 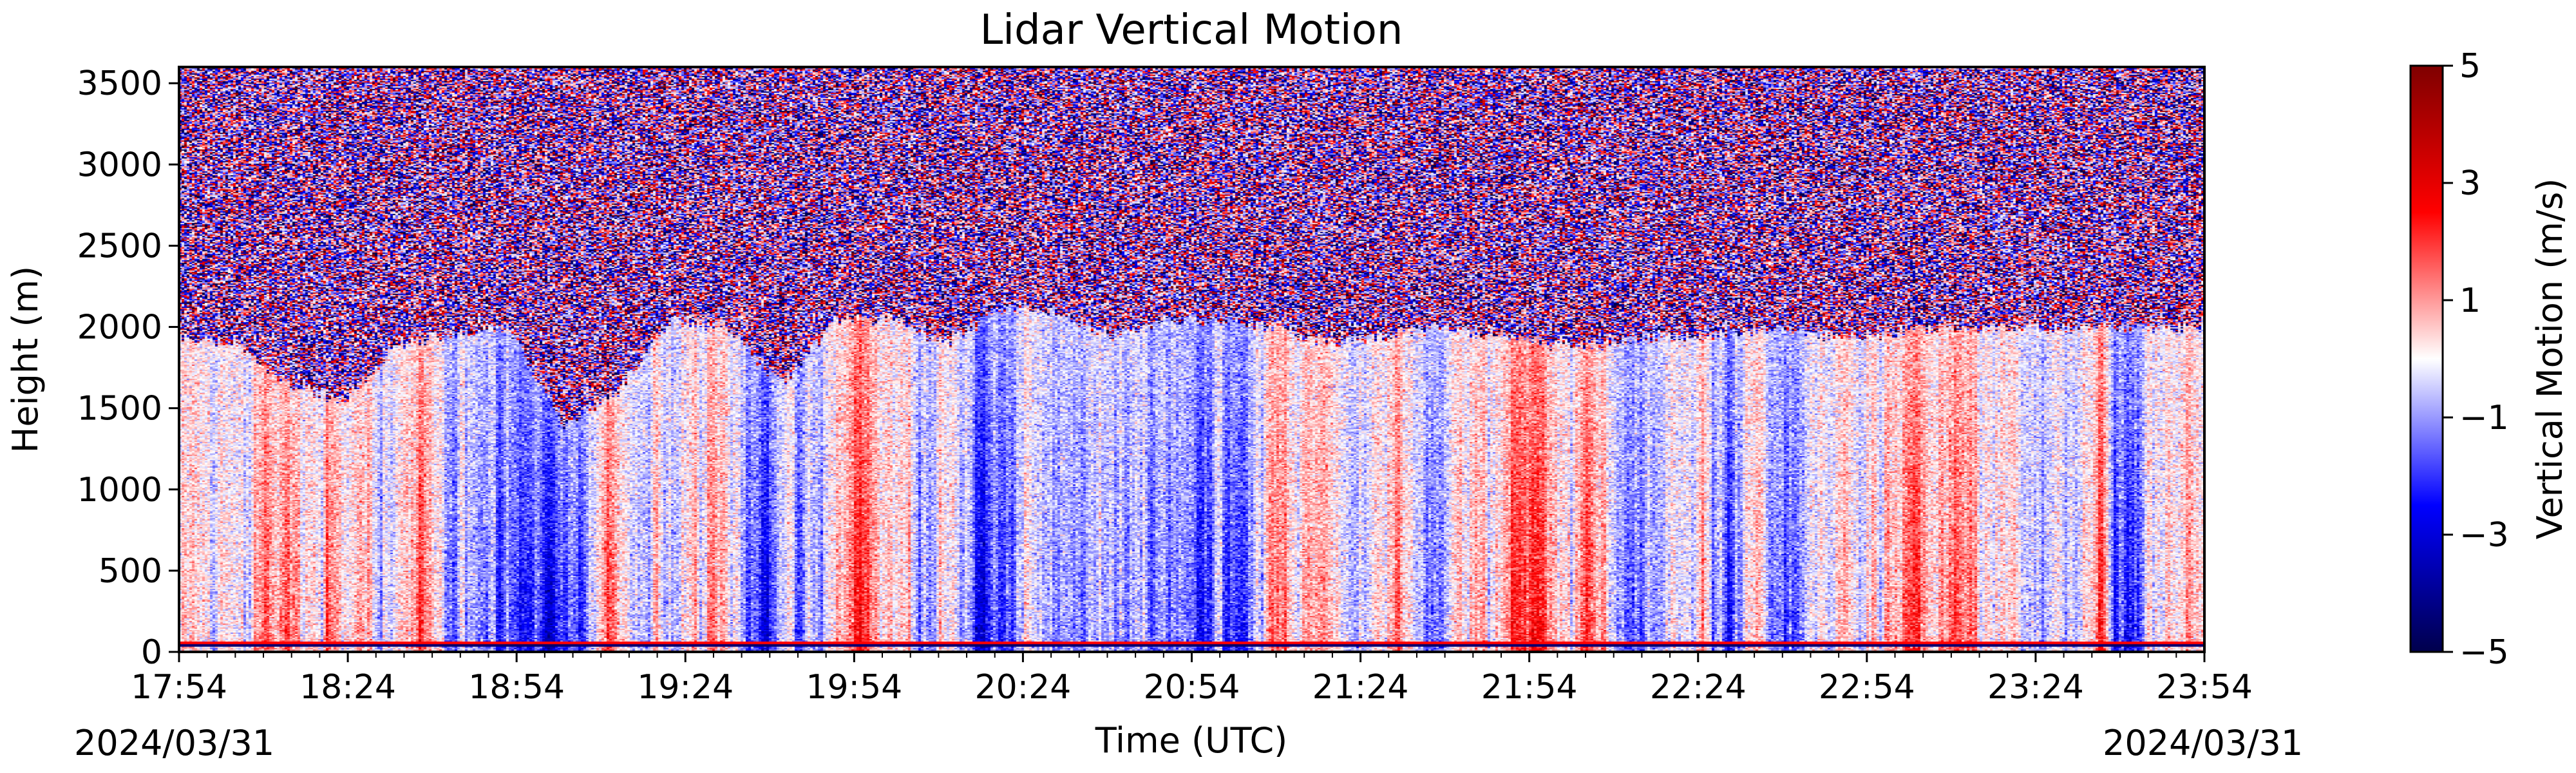 I want to click on x-tick-label: 23:24, so click(x=2035, y=688).